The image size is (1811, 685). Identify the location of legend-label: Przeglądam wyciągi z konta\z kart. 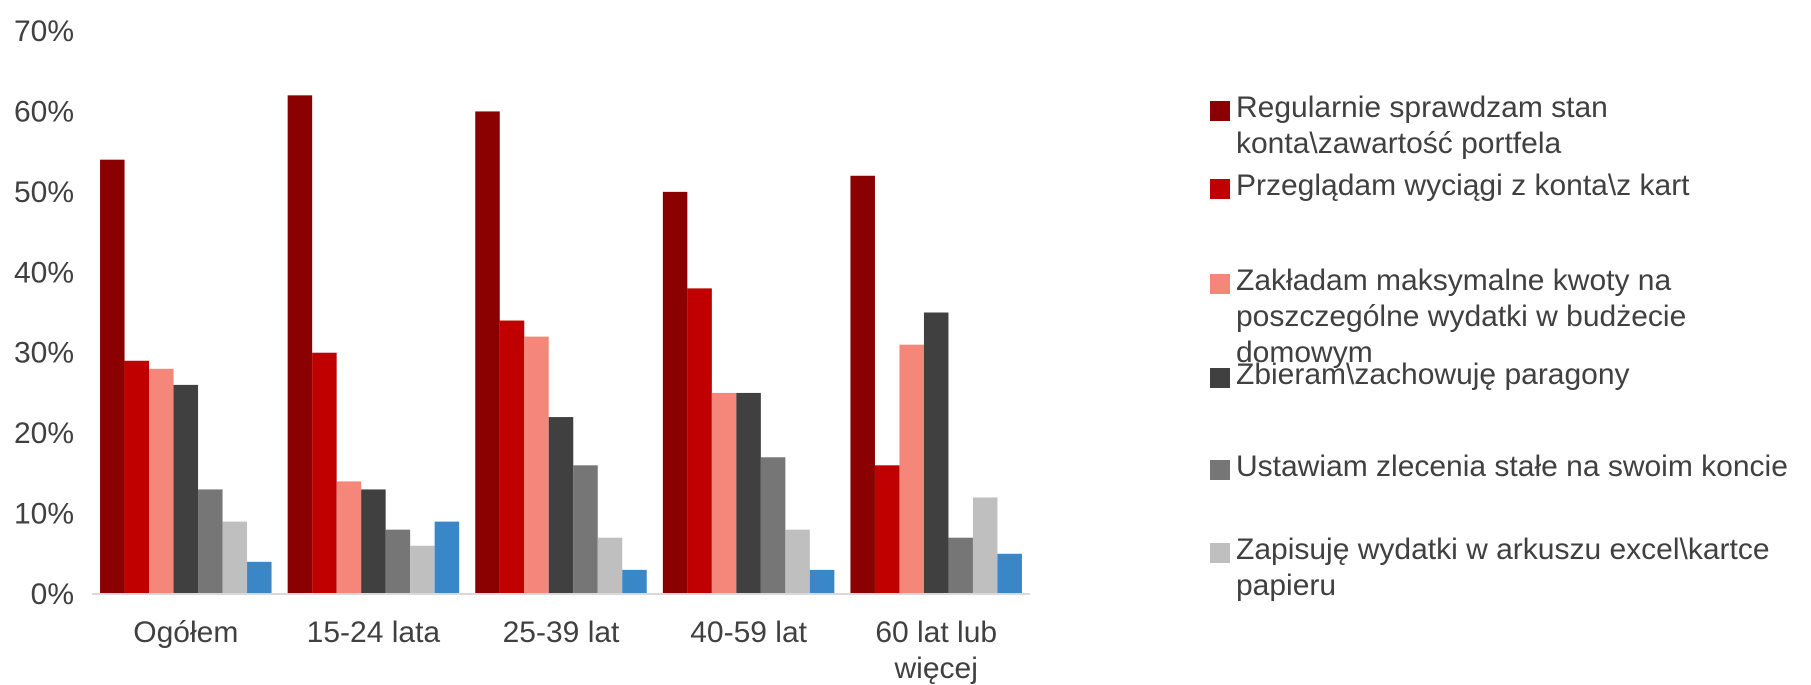
(1463, 185).